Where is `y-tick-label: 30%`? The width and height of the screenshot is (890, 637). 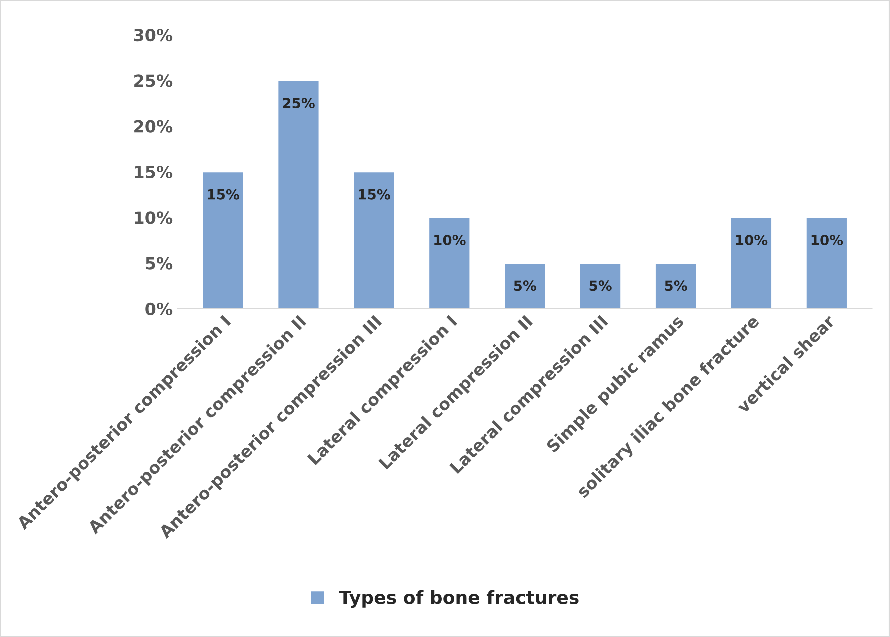
y-tick-label: 30% is located at coordinates (153, 35).